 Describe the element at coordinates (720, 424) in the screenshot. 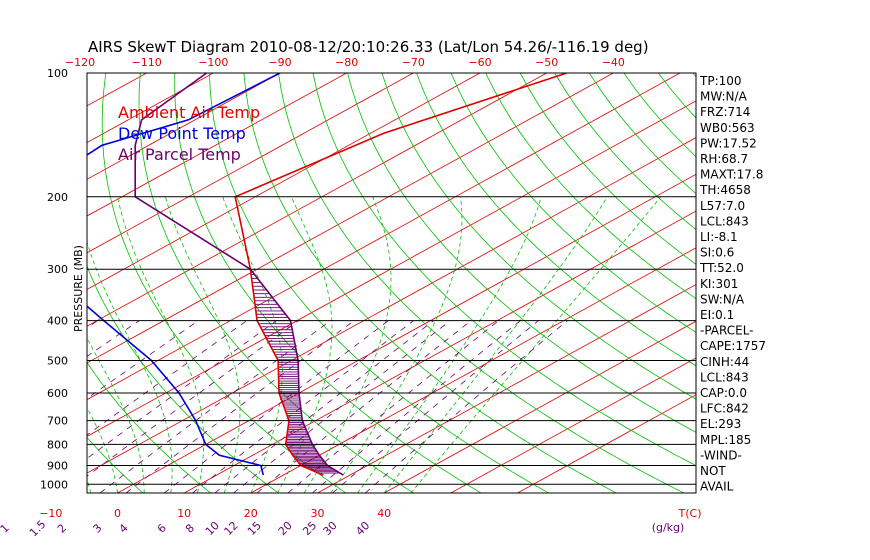

I see `index-label: EL:293` at that location.